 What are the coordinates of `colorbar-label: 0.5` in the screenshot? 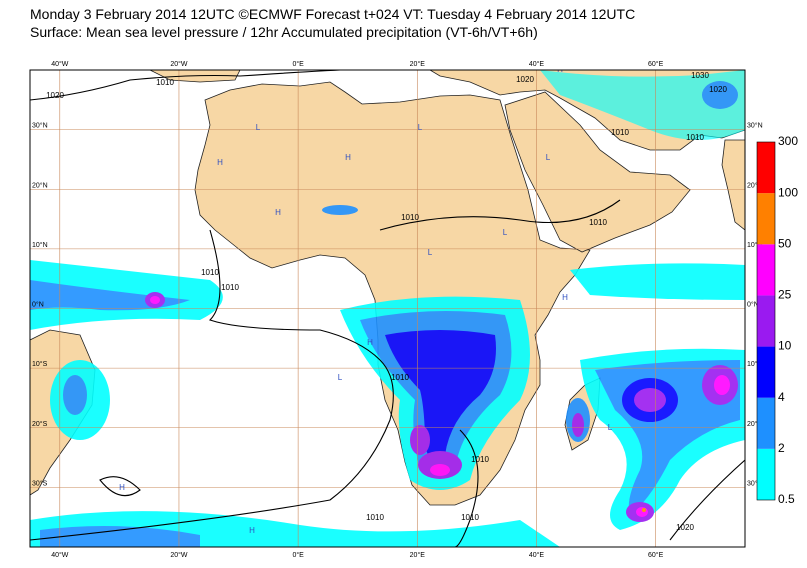 It's located at (786, 499).